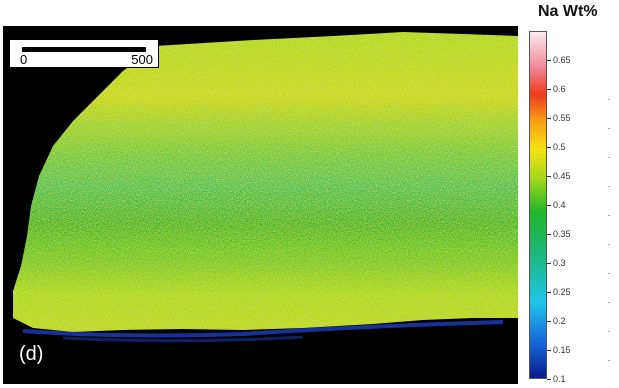  Describe the element at coordinates (559, 263) in the screenshot. I see `colorbar-tick-label: 0.3` at that location.